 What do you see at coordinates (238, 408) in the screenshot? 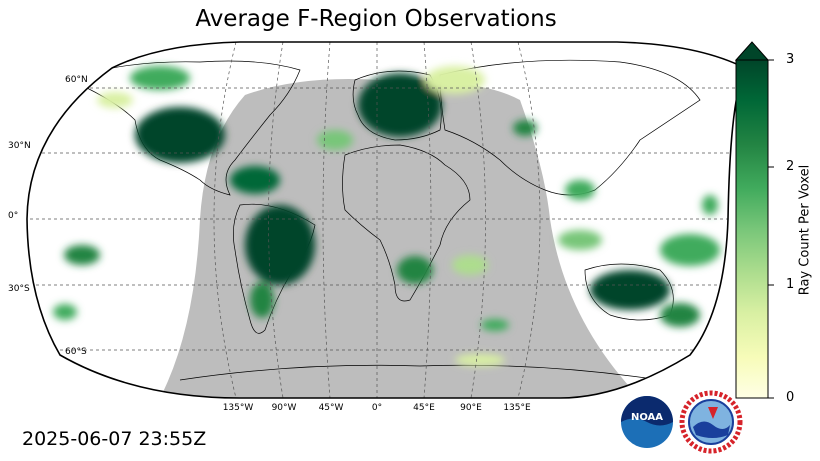
I see `lon-label: 135°W` at bounding box center [238, 408].